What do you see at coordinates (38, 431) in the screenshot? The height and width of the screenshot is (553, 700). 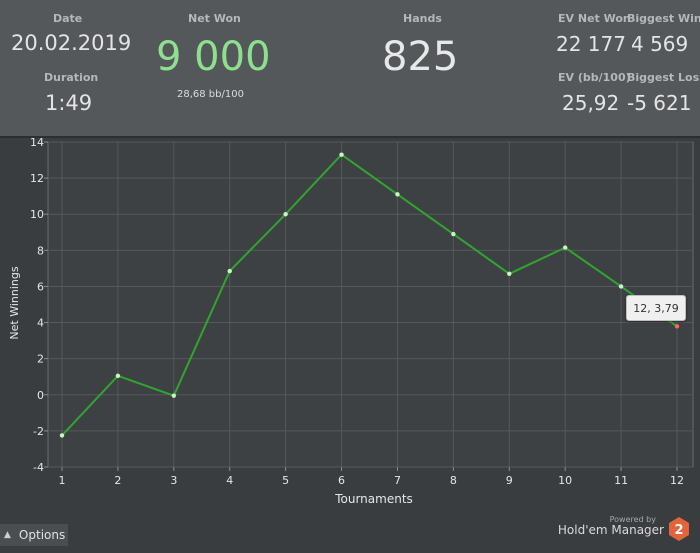 I see `y-tick-label: -2` at bounding box center [38, 431].